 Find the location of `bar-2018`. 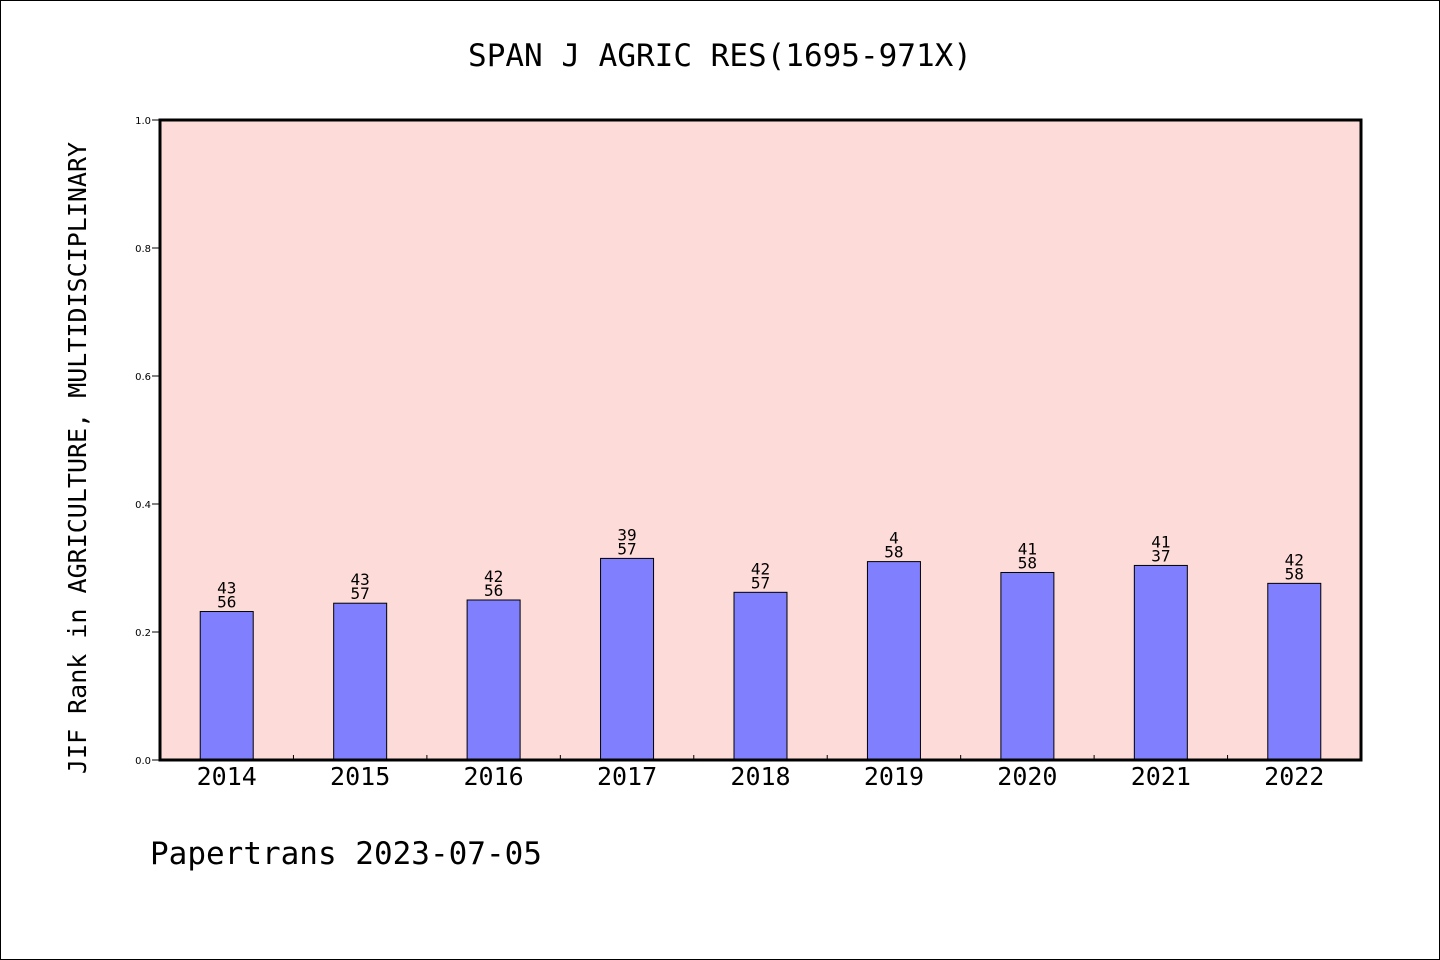

bar-2018 is located at coordinates (760, 676).